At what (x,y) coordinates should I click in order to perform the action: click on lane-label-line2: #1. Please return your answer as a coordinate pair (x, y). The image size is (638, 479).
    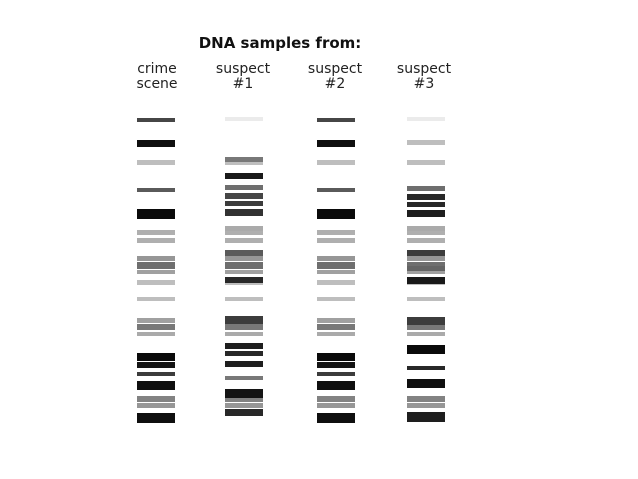
    Looking at the image, I should click on (243, 84).